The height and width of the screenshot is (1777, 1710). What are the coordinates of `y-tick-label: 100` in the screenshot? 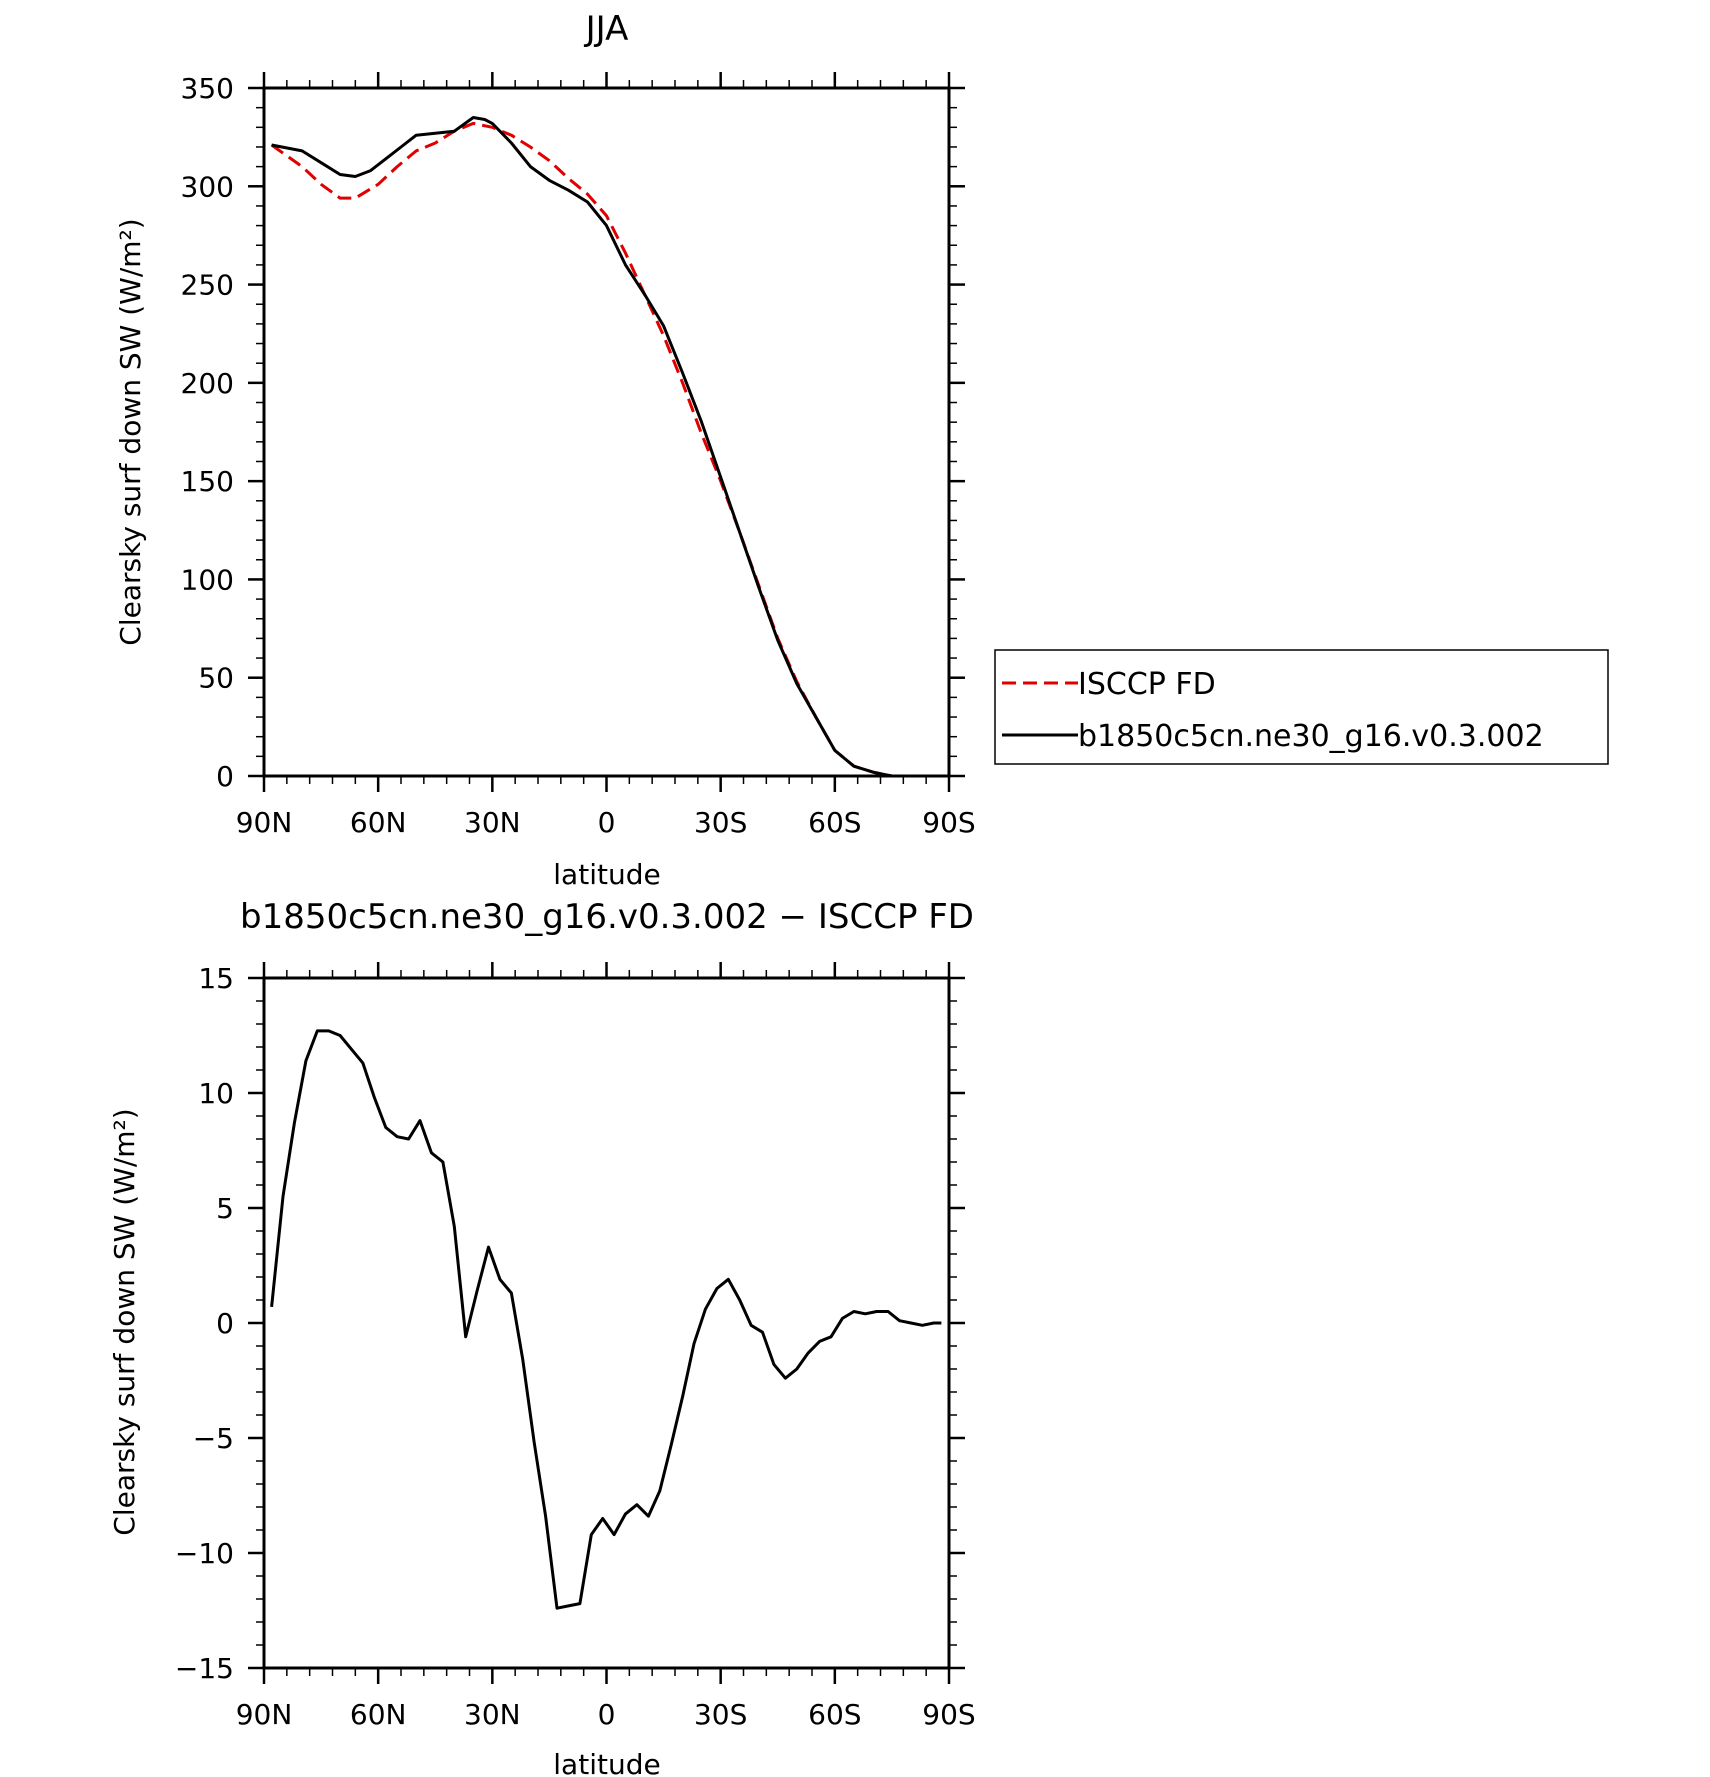 It's located at (207, 579).